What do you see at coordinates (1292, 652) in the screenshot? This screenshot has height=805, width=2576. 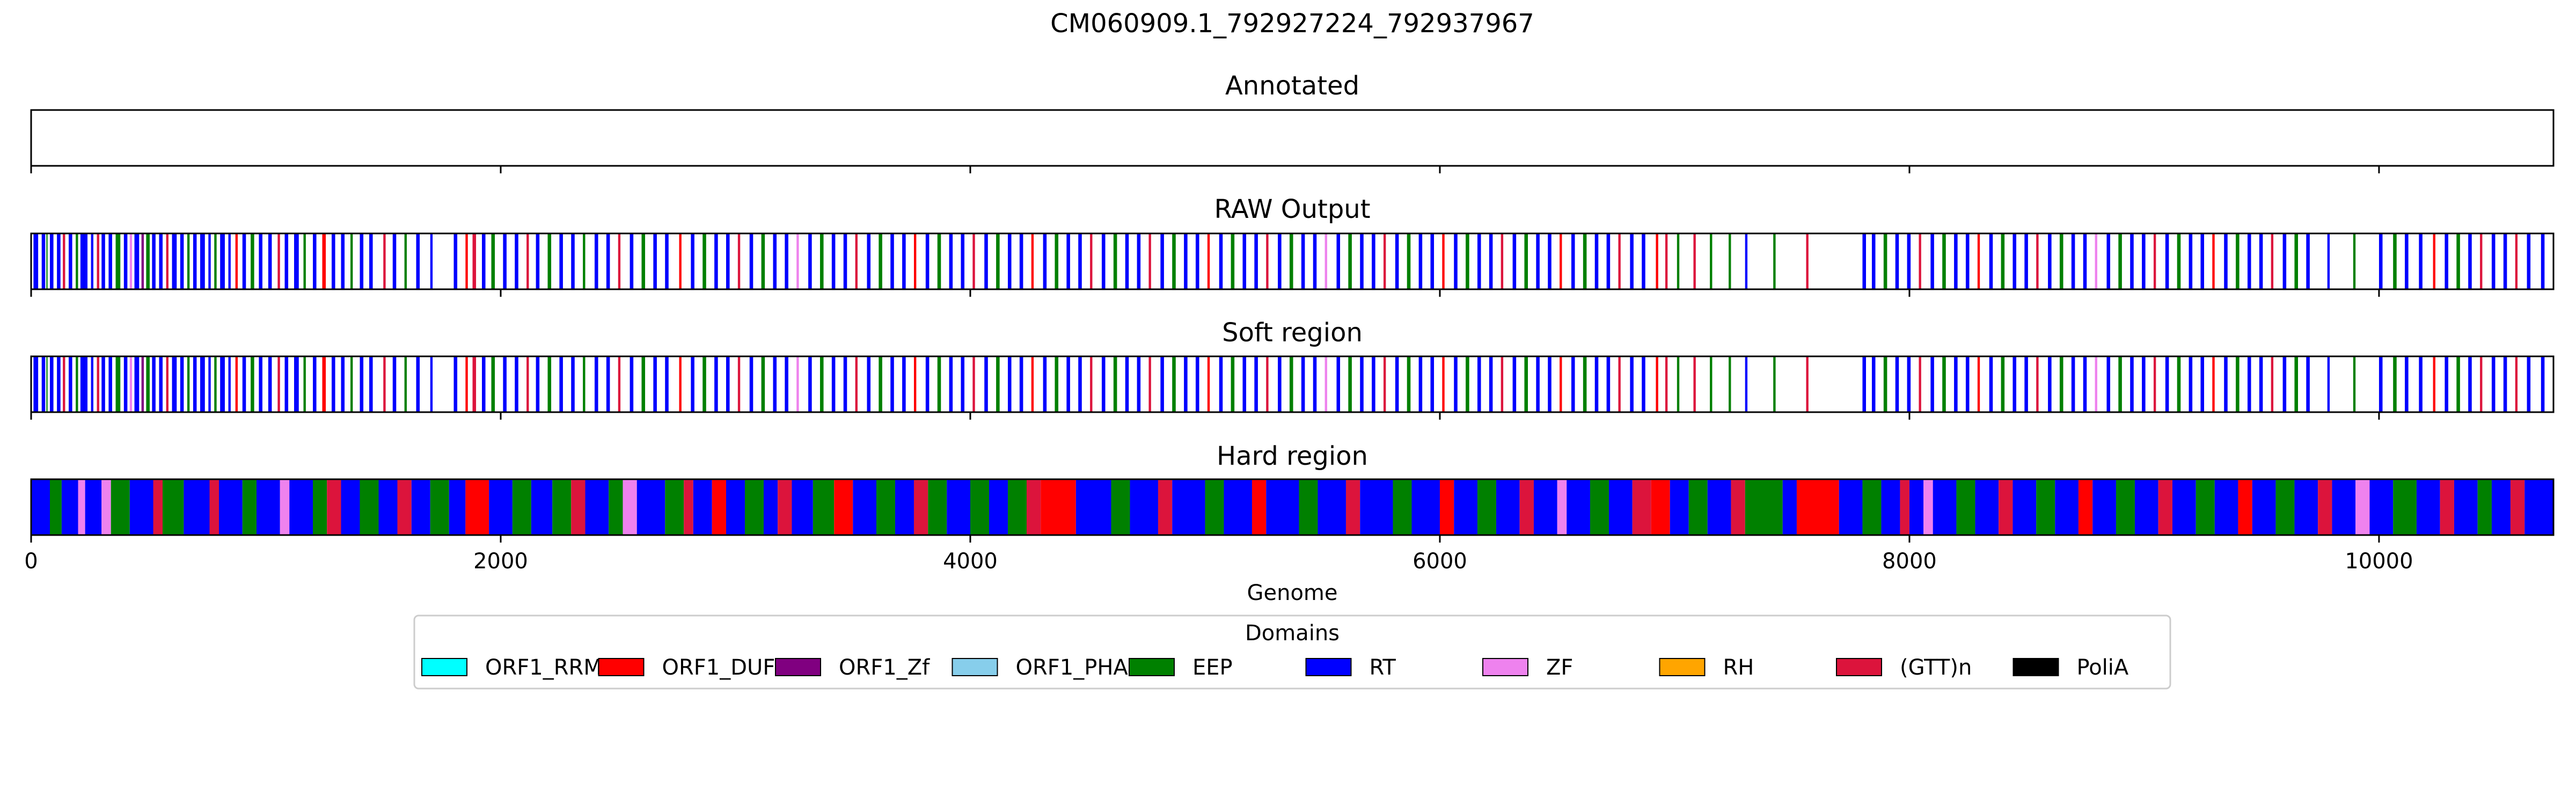 I see `legend-frame` at bounding box center [1292, 652].